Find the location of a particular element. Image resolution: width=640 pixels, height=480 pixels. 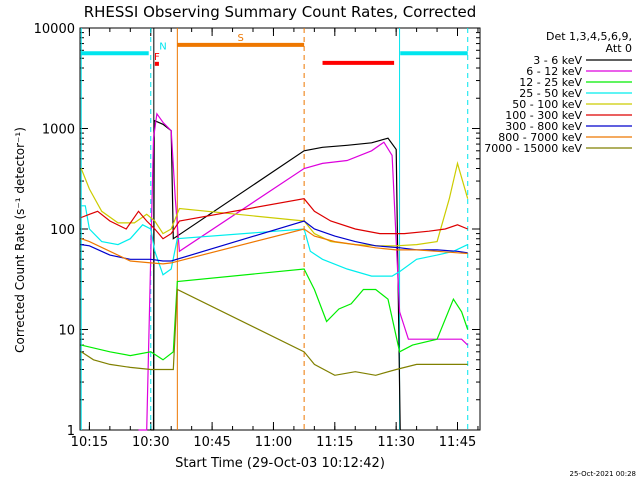

x-tick-label: 11:00 is located at coordinates (273, 442).